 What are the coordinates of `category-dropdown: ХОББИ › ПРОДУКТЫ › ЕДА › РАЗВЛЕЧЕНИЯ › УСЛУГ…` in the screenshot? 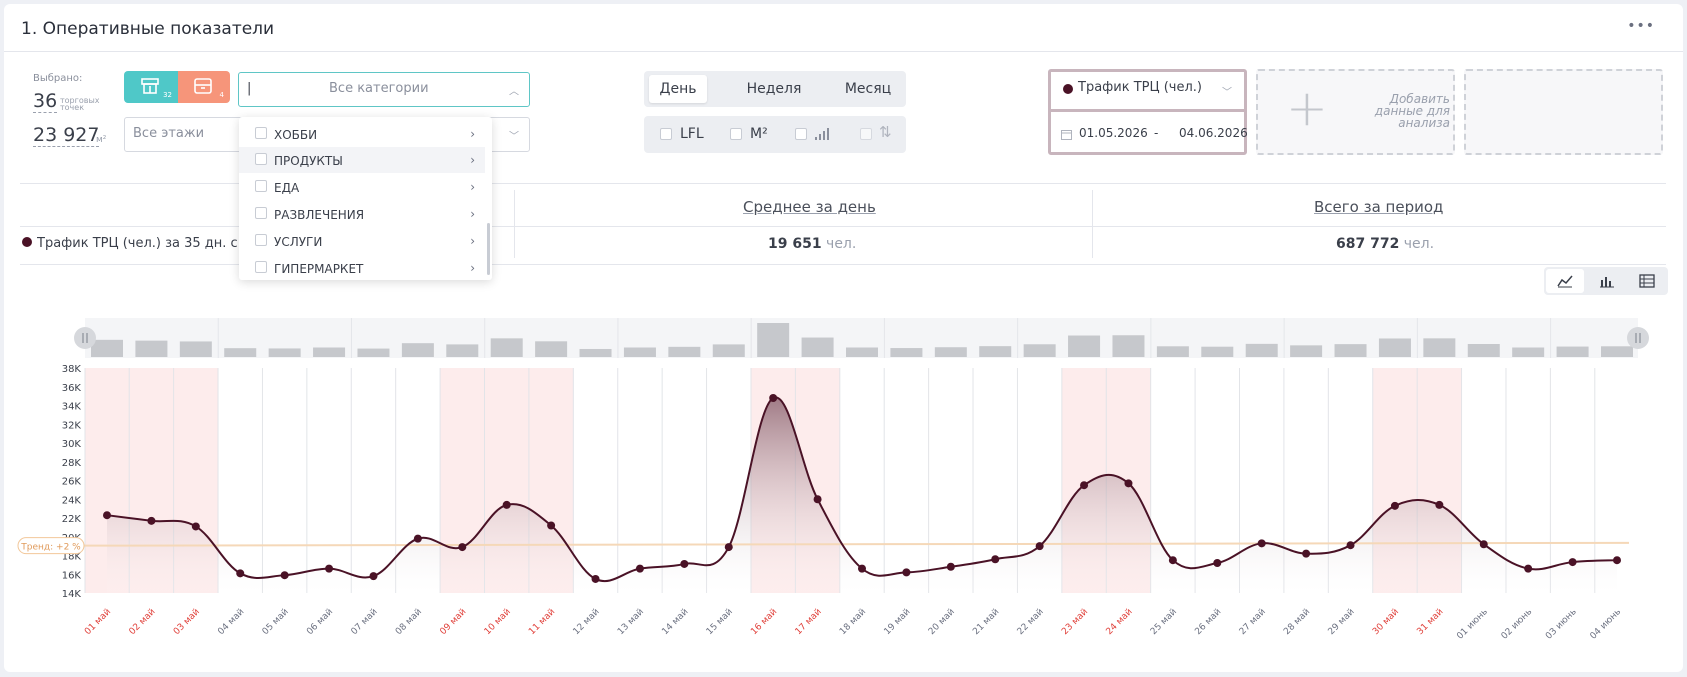 It's located at (365, 198).